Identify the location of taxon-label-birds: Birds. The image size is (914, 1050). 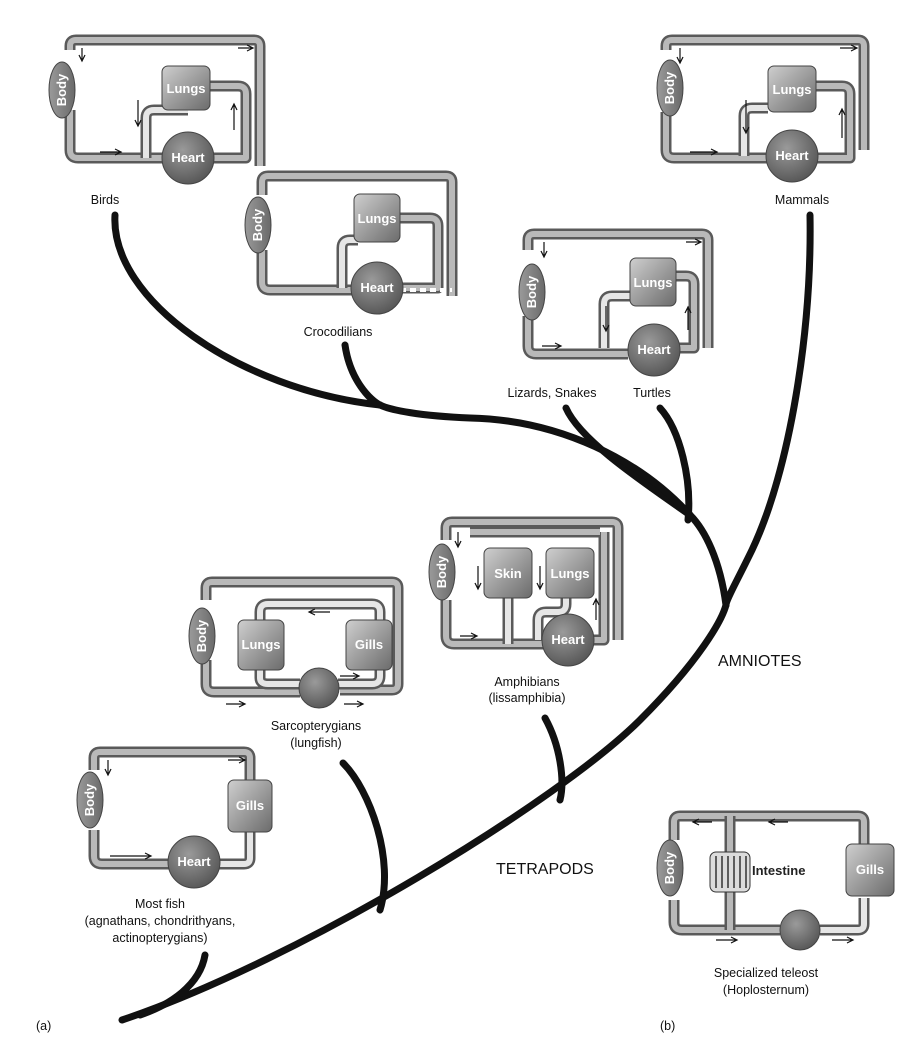
(105, 200).